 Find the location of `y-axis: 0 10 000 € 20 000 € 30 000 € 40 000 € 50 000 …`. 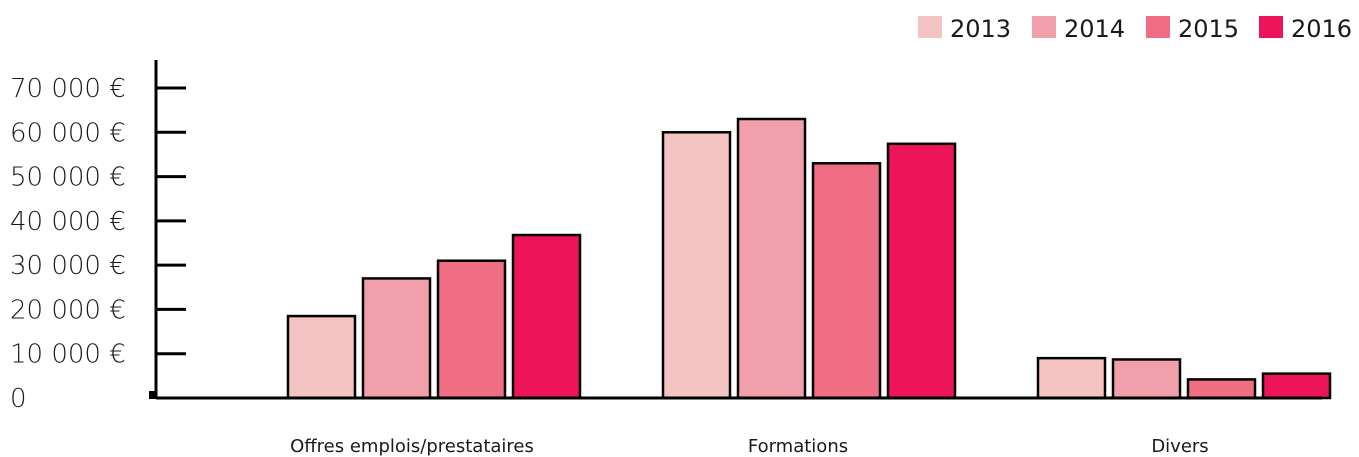

y-axis: 0 10 000 € 20 000 € 30 000 € 40 000 € 50 000 … is located at coordinates (98, 237).